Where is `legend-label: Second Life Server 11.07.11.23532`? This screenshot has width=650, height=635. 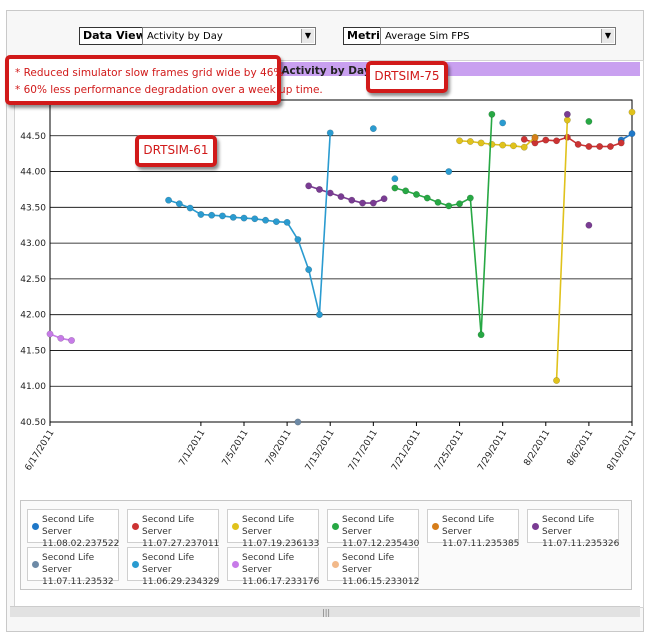
legend-label: Second Life Server 11.07.11.23532 is located at coordinates (78, 570).